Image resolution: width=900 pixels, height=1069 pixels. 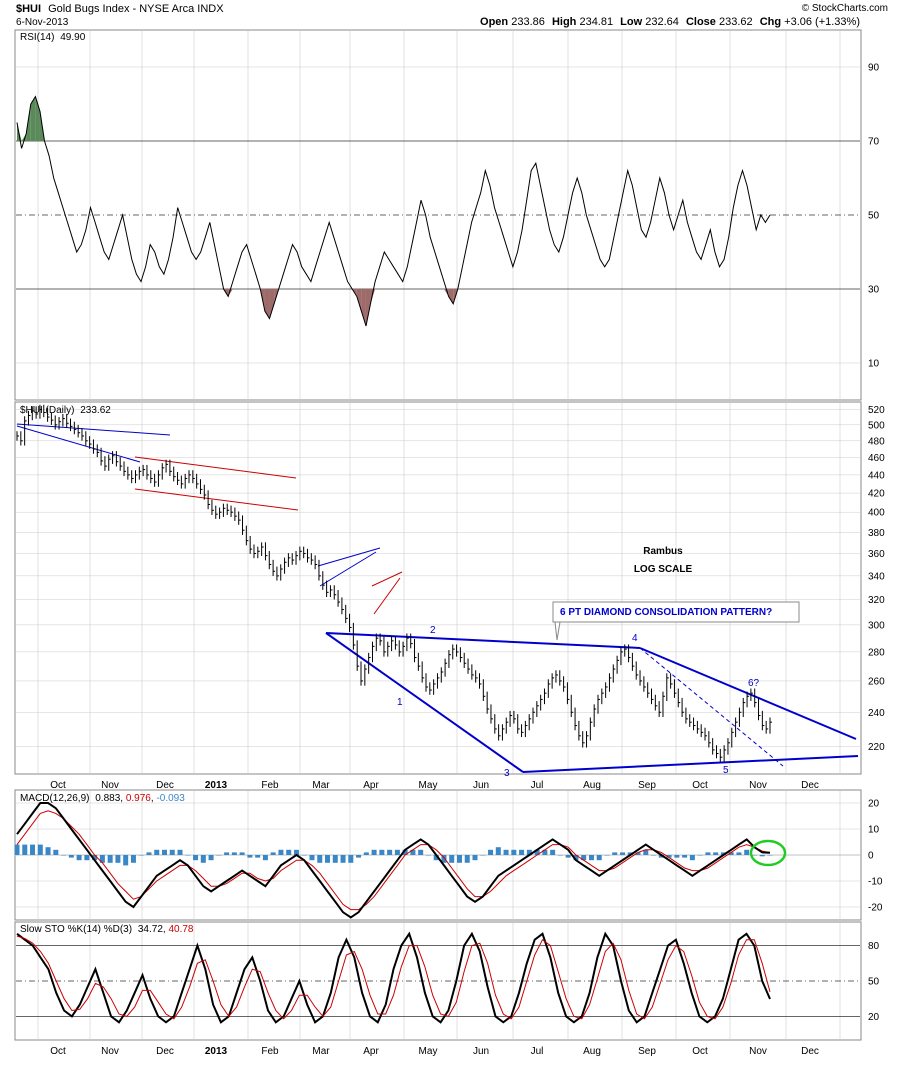 I want to click on flag-lower-red, so click(x=387, y=596).